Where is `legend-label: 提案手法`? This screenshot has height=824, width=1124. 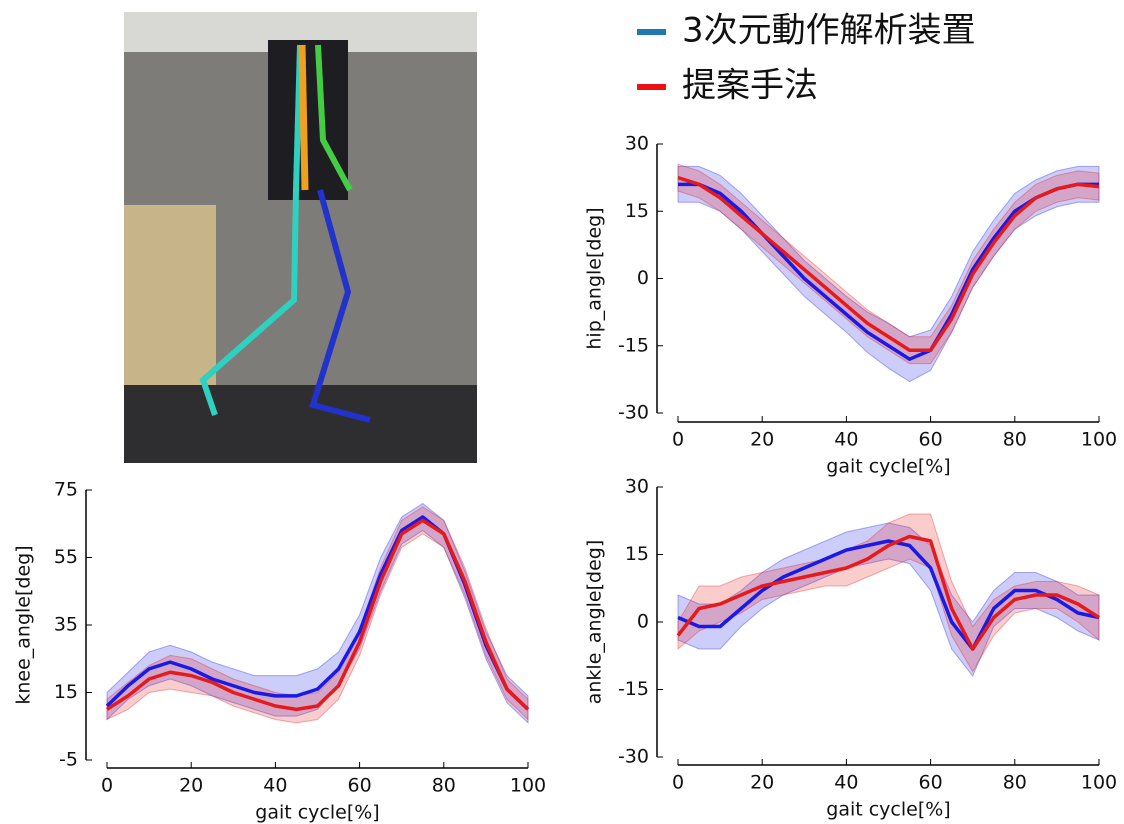 legend-label: 提案手法 is located at coordinates (750, 86).